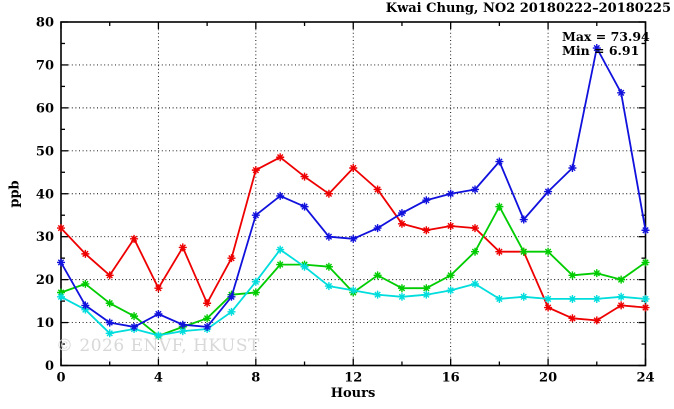  Describe the element at coordinates (645, 378) in the screenshot. I see `x-tick-label: 24` at that location.